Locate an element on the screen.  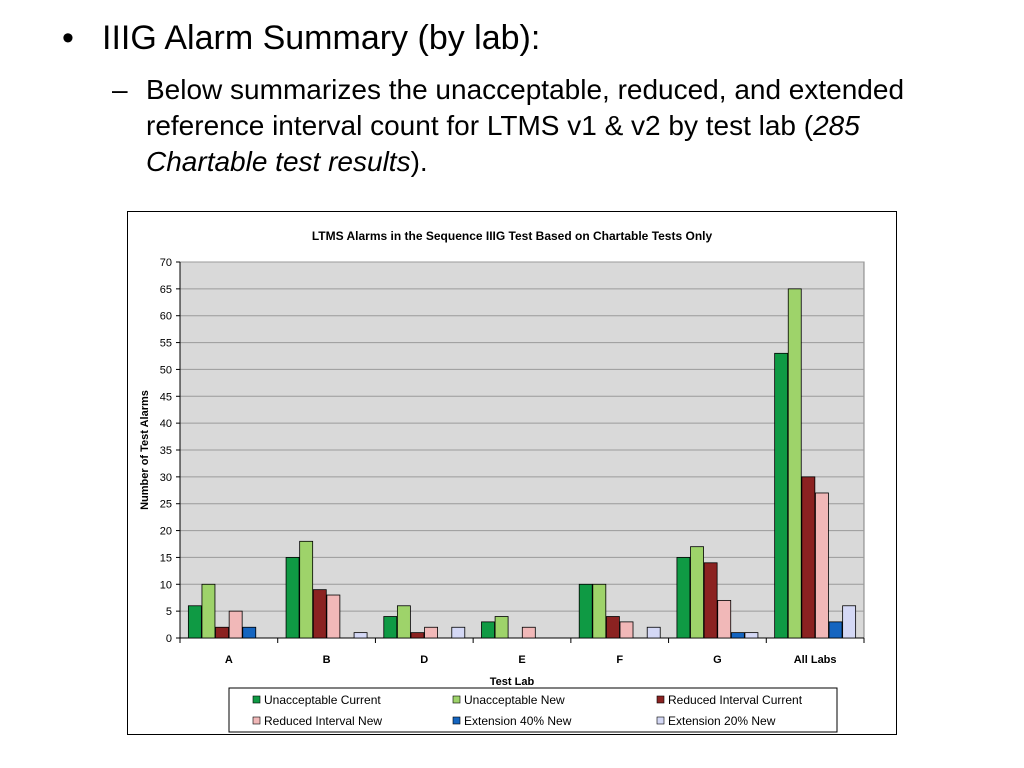
legend-box is located at coordinates (533, 710).